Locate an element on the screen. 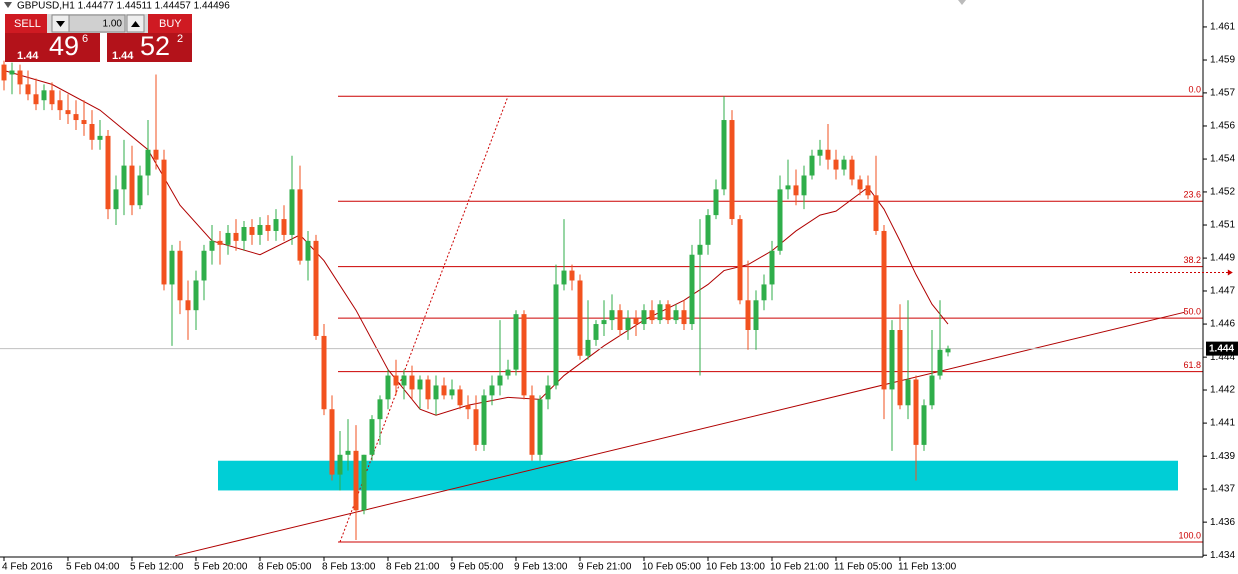 The width and height of the screenshot is (1238, 574). sell-price-box is located at coordinates (52, 47).